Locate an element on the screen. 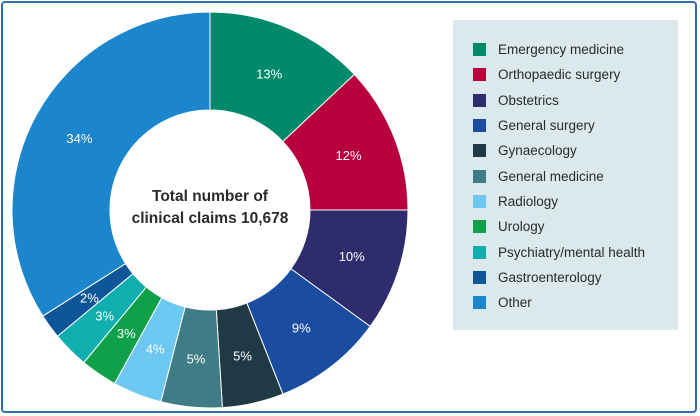  legend-label: Emergency medicine is located at coordinates (561, 50).